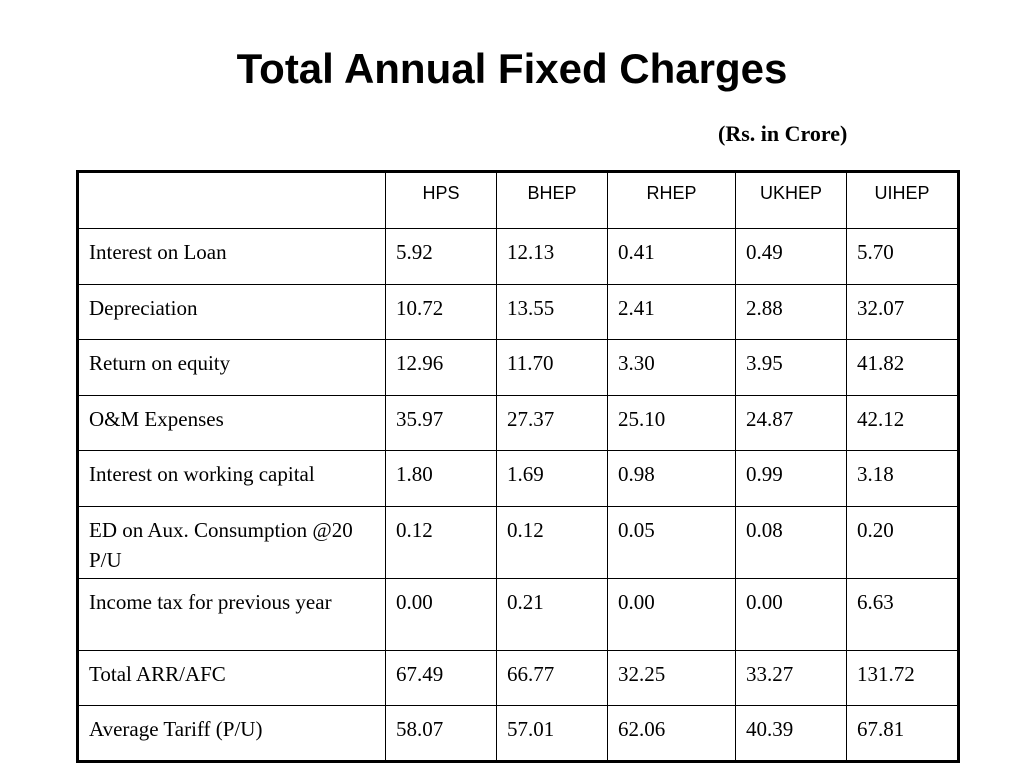 The height and width of the screenshot is (768, 1024). Describe the element at coordinates (552, 422) in the screenshot. I see `table-cell: 27.37` at that location.